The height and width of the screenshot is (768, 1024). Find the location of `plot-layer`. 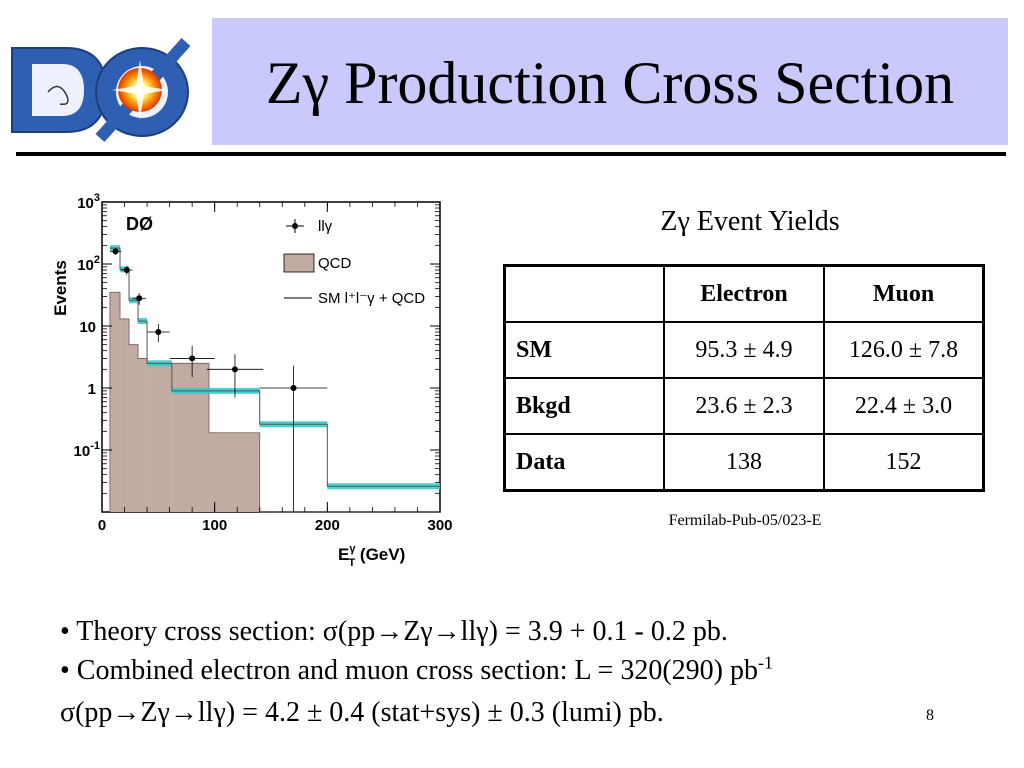

plot-layer is located at coordinates (274, 379).